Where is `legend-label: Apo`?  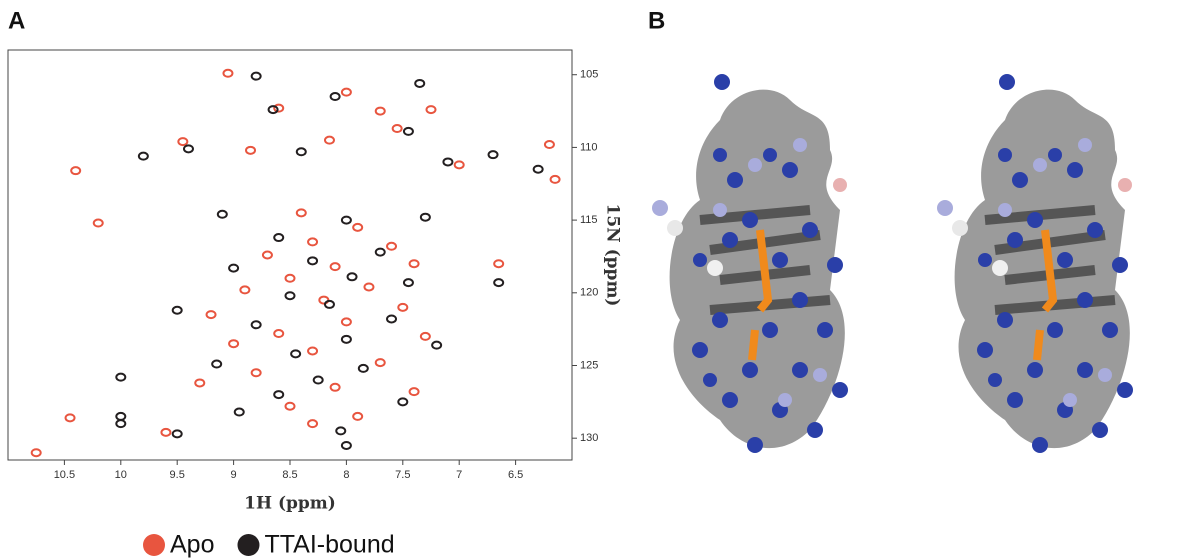
legend-label: Apo is located at coordinates (192, 545).